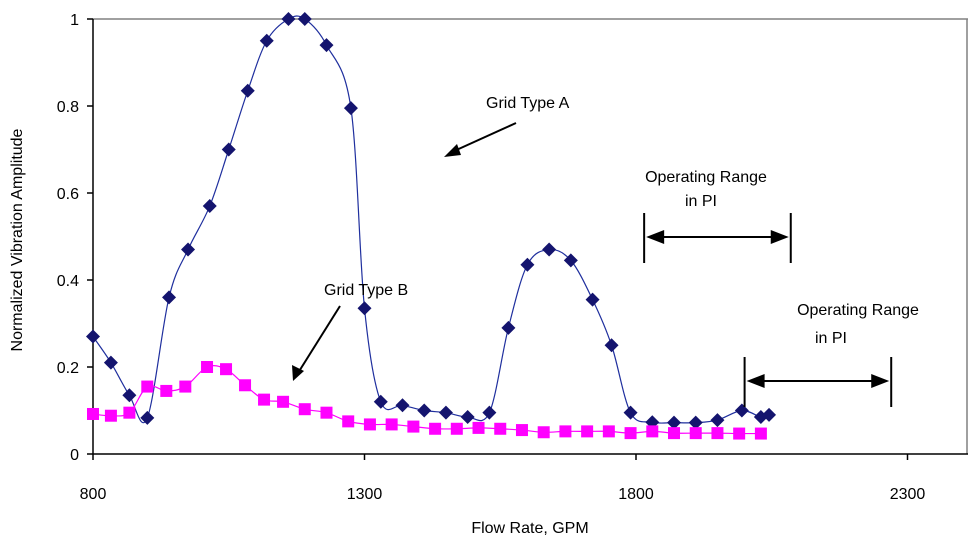 Image resolution: width=968 pixels, height=542 pixels. Describe the element at coordinates (298, 373) in the screenshot. I see `grid-type-b-arrowhead` at that location.